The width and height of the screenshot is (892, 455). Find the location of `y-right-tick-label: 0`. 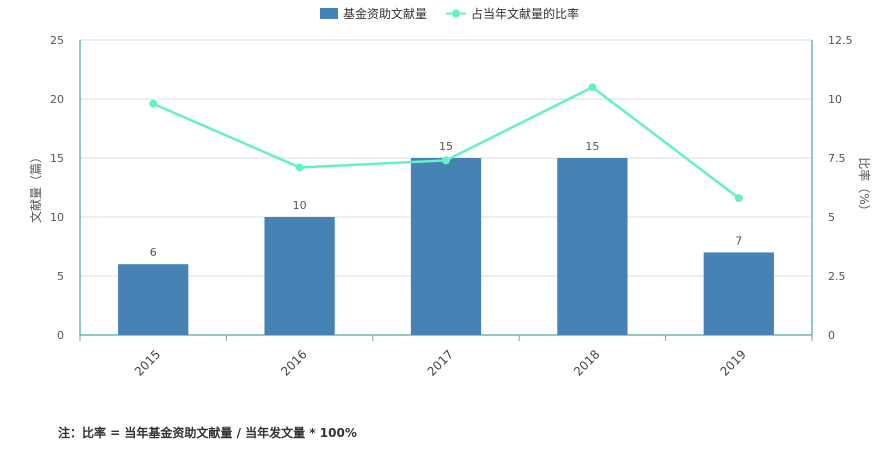

y-right-tick-label: 0 is located at coordinates (831, 335).